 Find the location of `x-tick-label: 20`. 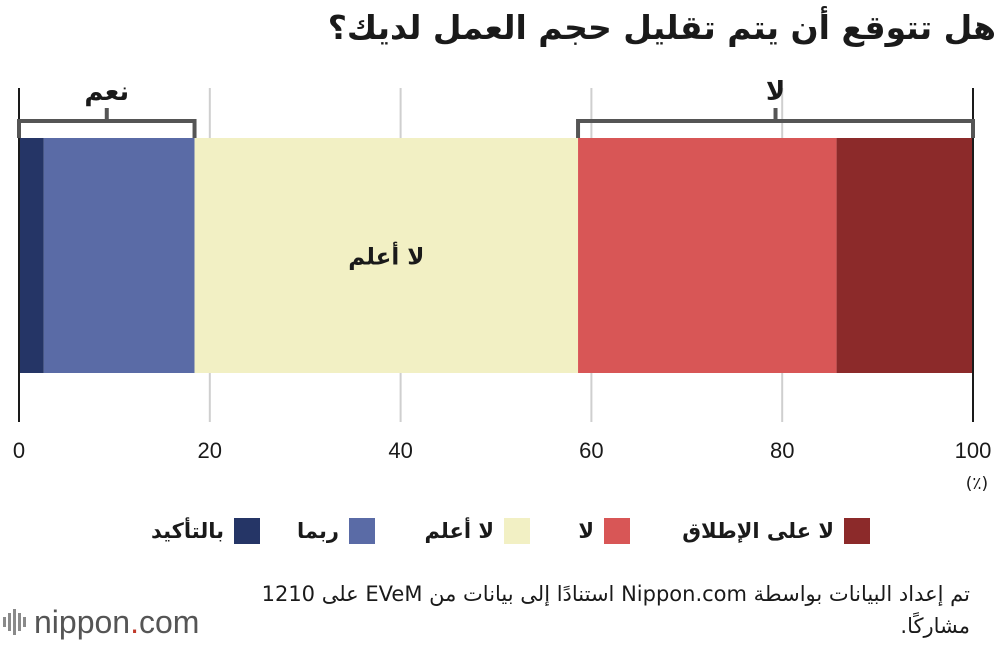

x-tick-label: 20 is located at coordinates (210, 450).